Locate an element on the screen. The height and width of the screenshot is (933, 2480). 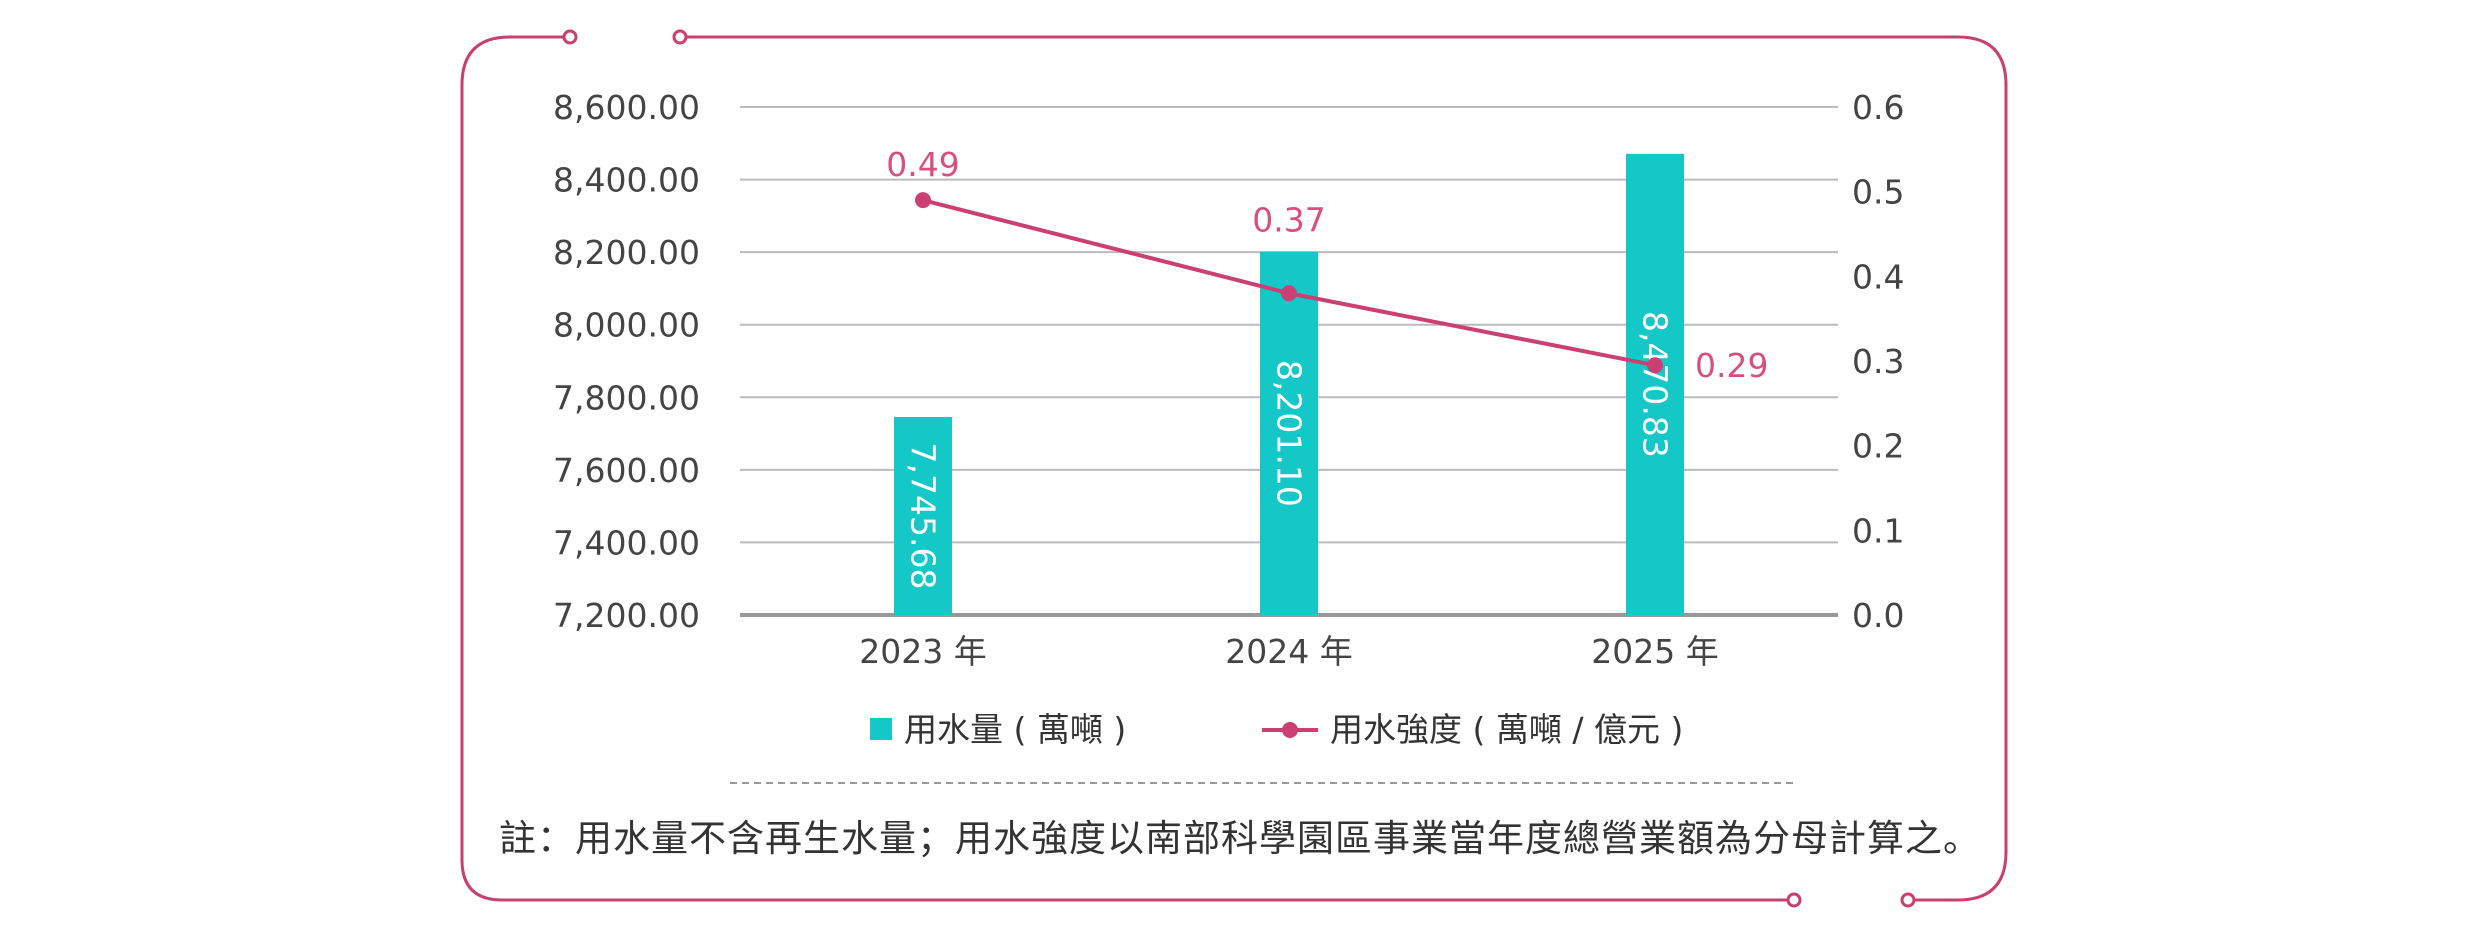
y-right-tick-label: 0.1 is located at coordinates (1878, 530).